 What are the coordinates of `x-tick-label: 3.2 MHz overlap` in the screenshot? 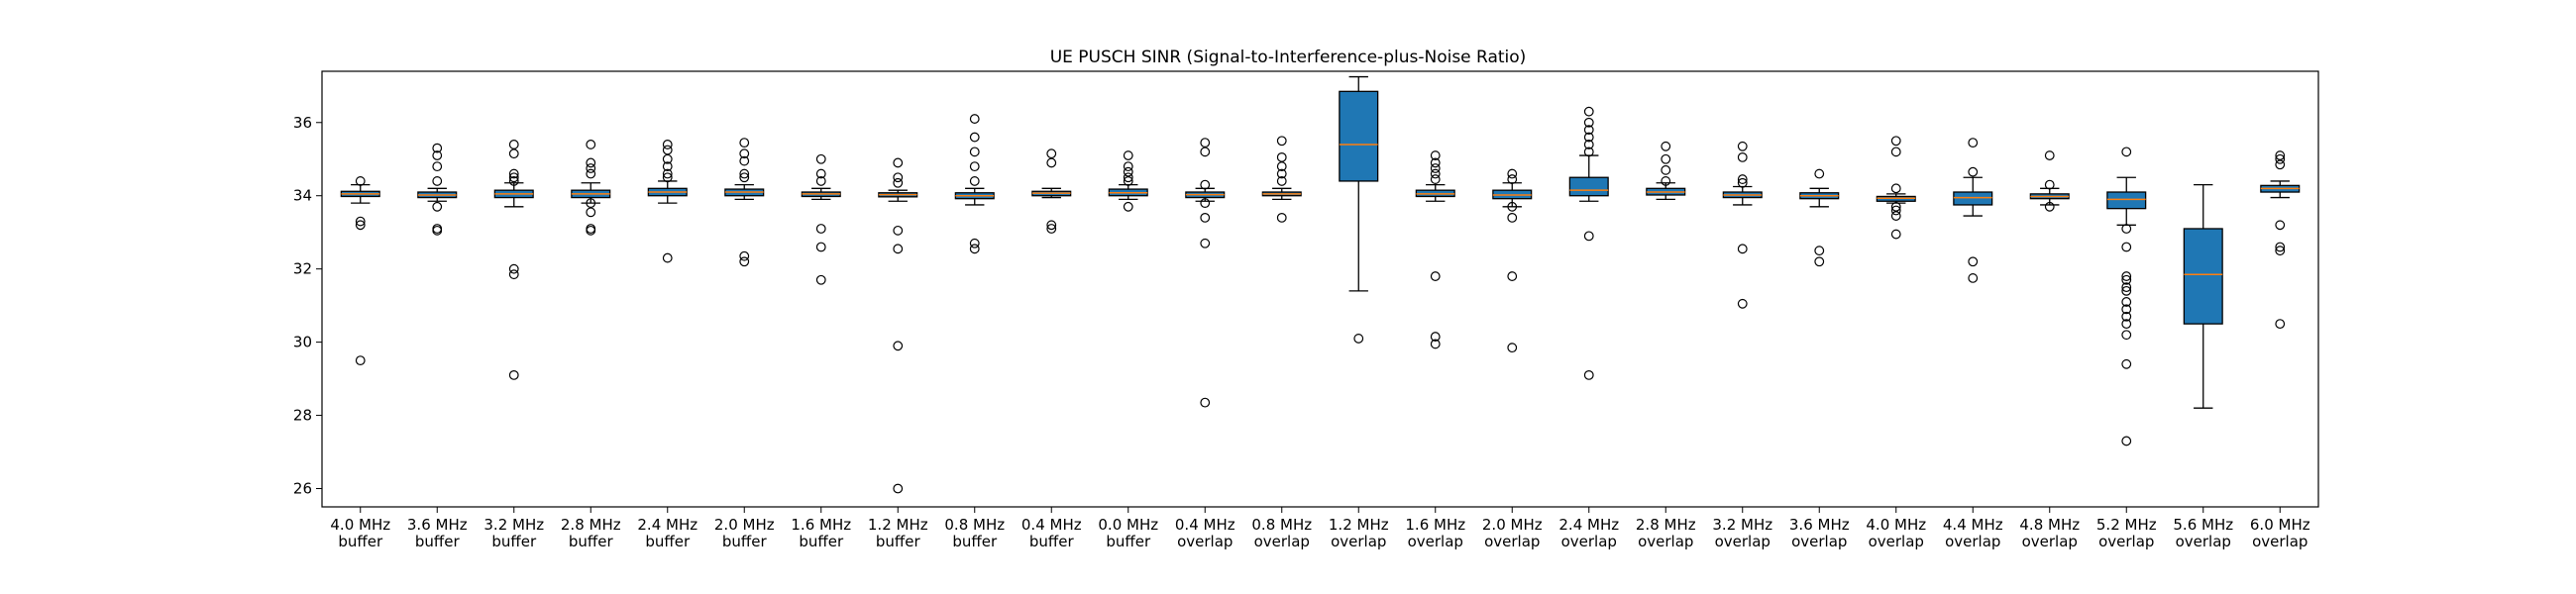 It's located at (1742, 533).